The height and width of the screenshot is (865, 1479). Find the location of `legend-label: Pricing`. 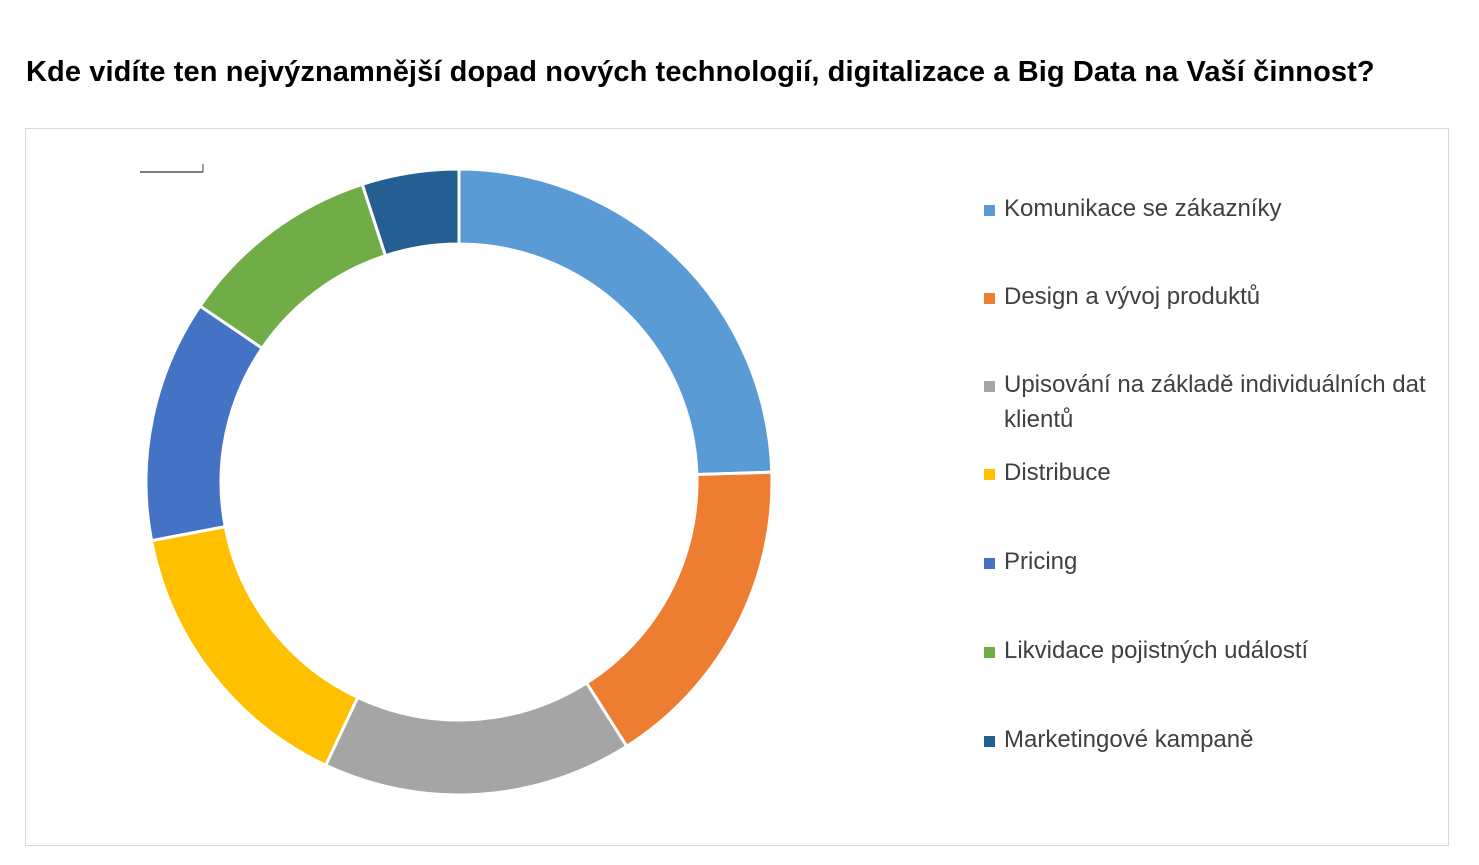

legend-label: Pricing is located at coordinates (1041, 561).